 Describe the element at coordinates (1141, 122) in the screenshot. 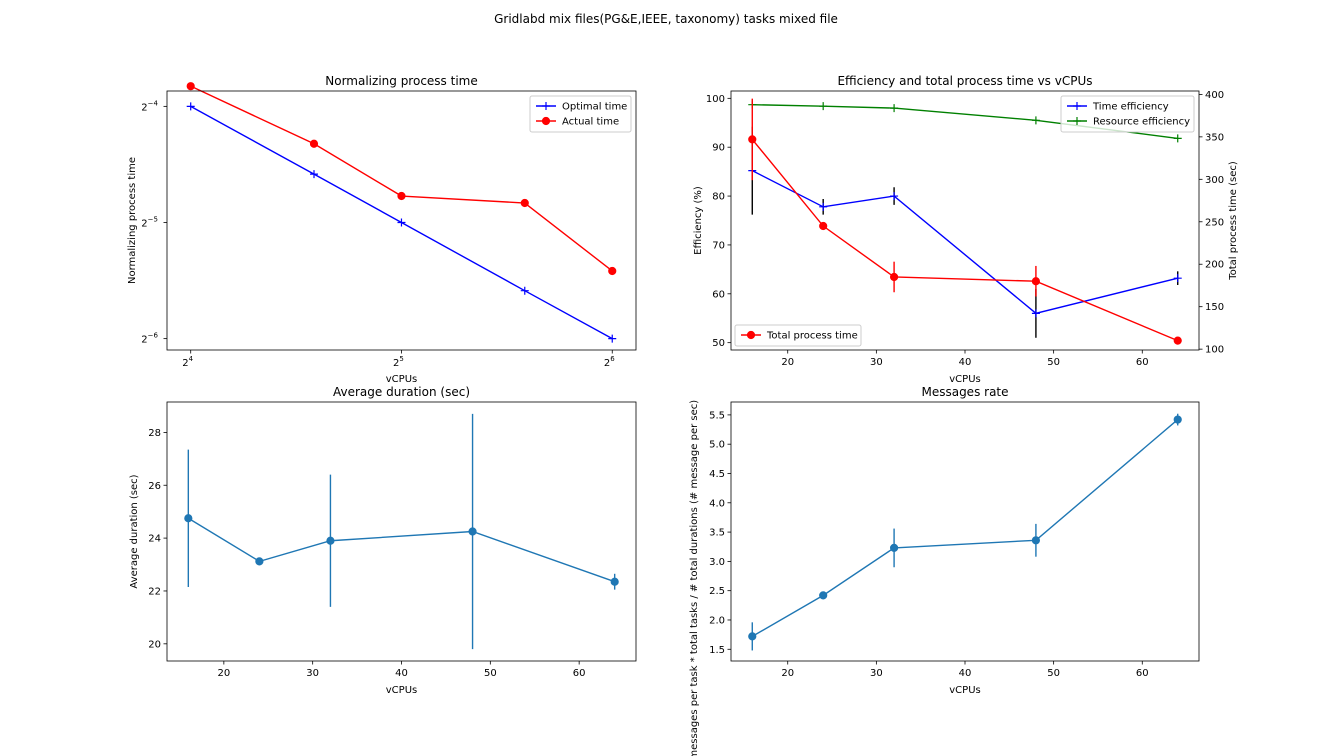

I see `legend-label: Resource efficiency` at that location.